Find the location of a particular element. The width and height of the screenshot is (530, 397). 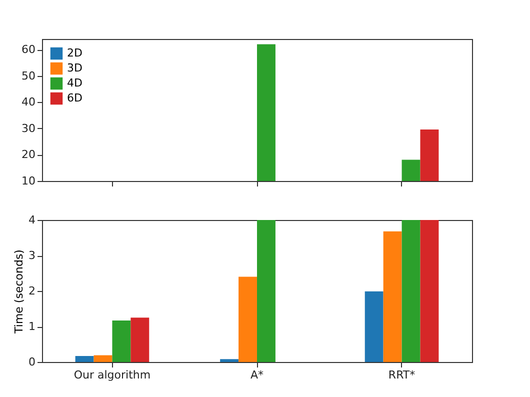

y-tick-label: 4 is located at coordinates (32, 220).